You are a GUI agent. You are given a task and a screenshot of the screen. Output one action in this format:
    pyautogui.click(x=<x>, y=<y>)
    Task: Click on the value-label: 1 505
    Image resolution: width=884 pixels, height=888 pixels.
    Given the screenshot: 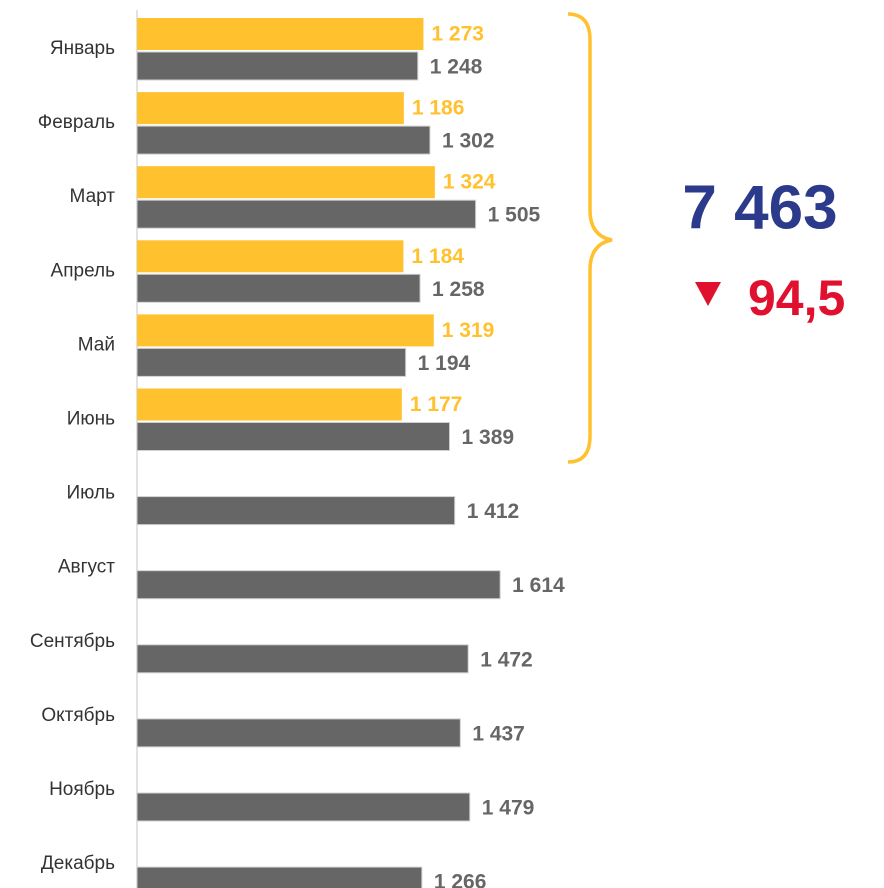 What is the action you would take?
    pyautogui.click(x=514, y=215)
    